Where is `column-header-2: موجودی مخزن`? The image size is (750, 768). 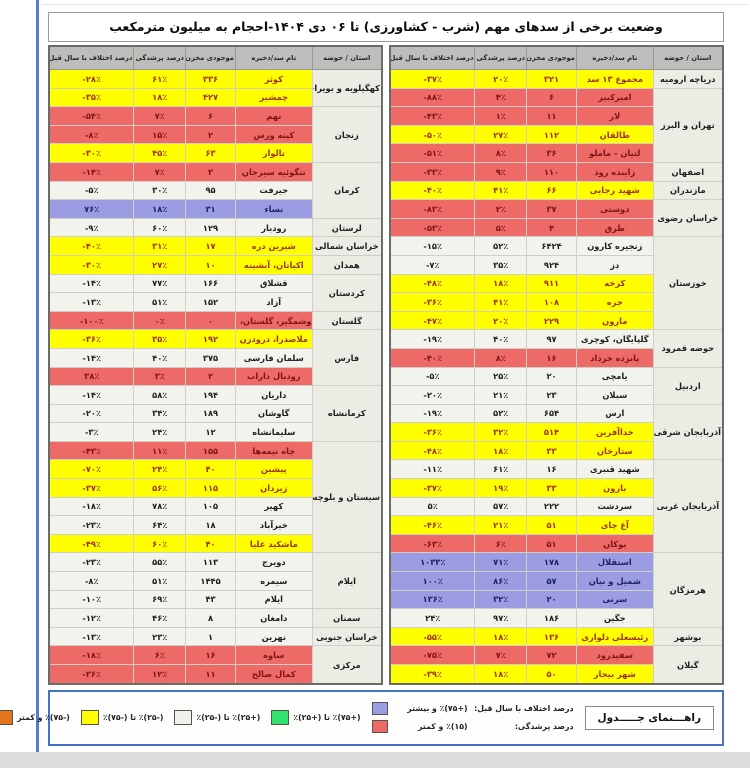 column-header-2: موجودی مخزن is located at coordinates (551, 57).